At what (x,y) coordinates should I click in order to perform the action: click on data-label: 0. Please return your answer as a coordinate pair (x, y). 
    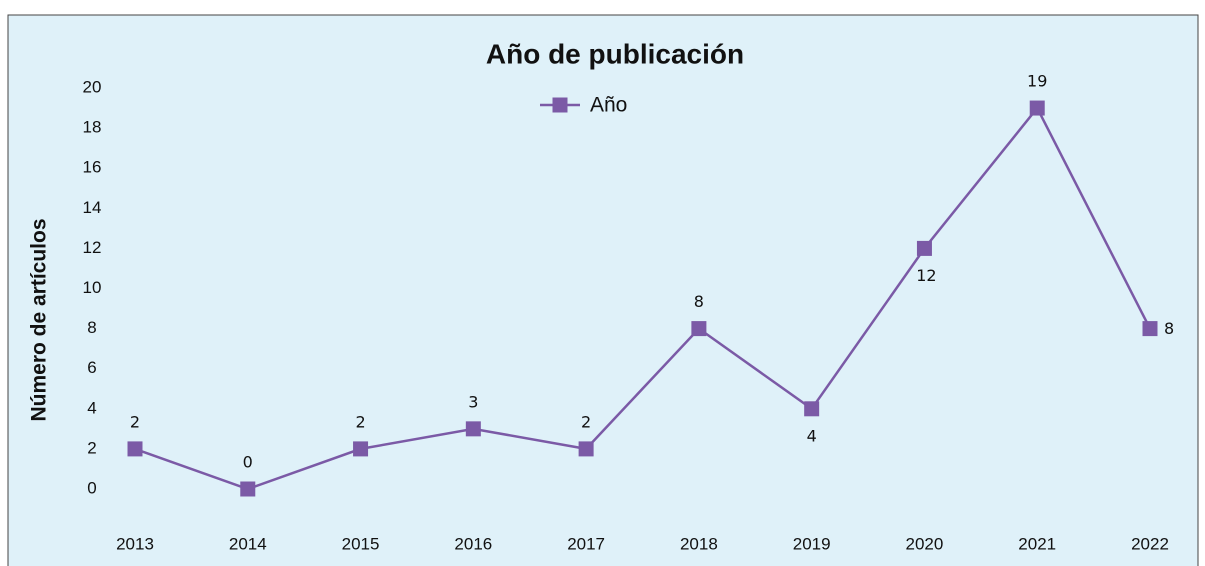
    Looking at the image, I should click on (248, 462).